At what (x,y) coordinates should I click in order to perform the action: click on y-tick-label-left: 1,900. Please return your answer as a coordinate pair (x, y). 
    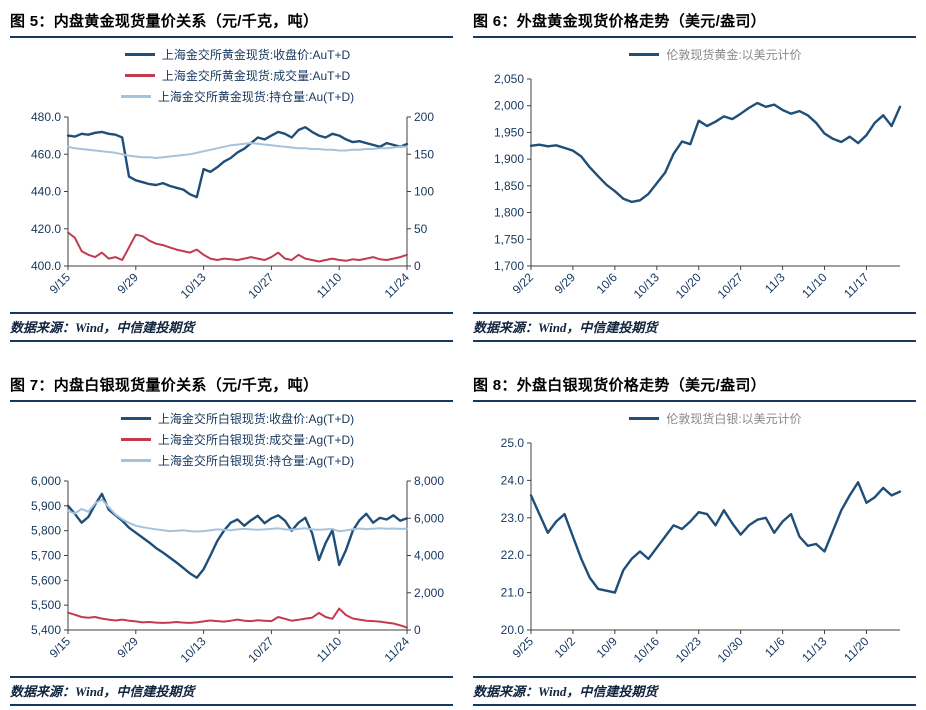
    Looking at the image, I should click on (509, 159).